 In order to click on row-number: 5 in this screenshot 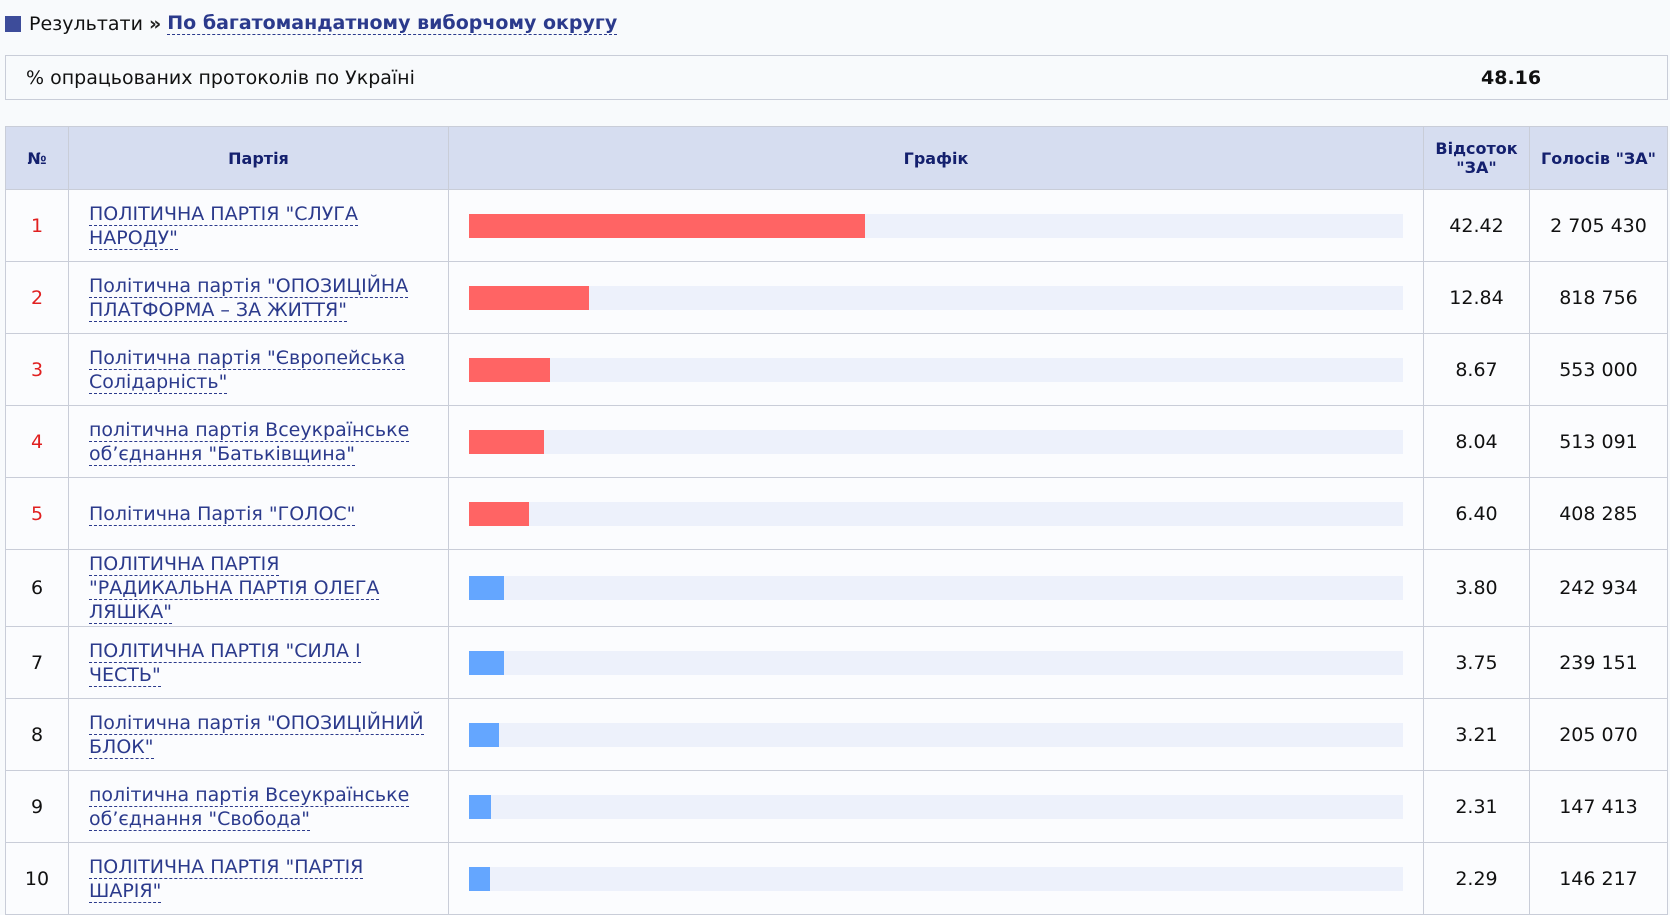, I will do `click(37, 513)`.